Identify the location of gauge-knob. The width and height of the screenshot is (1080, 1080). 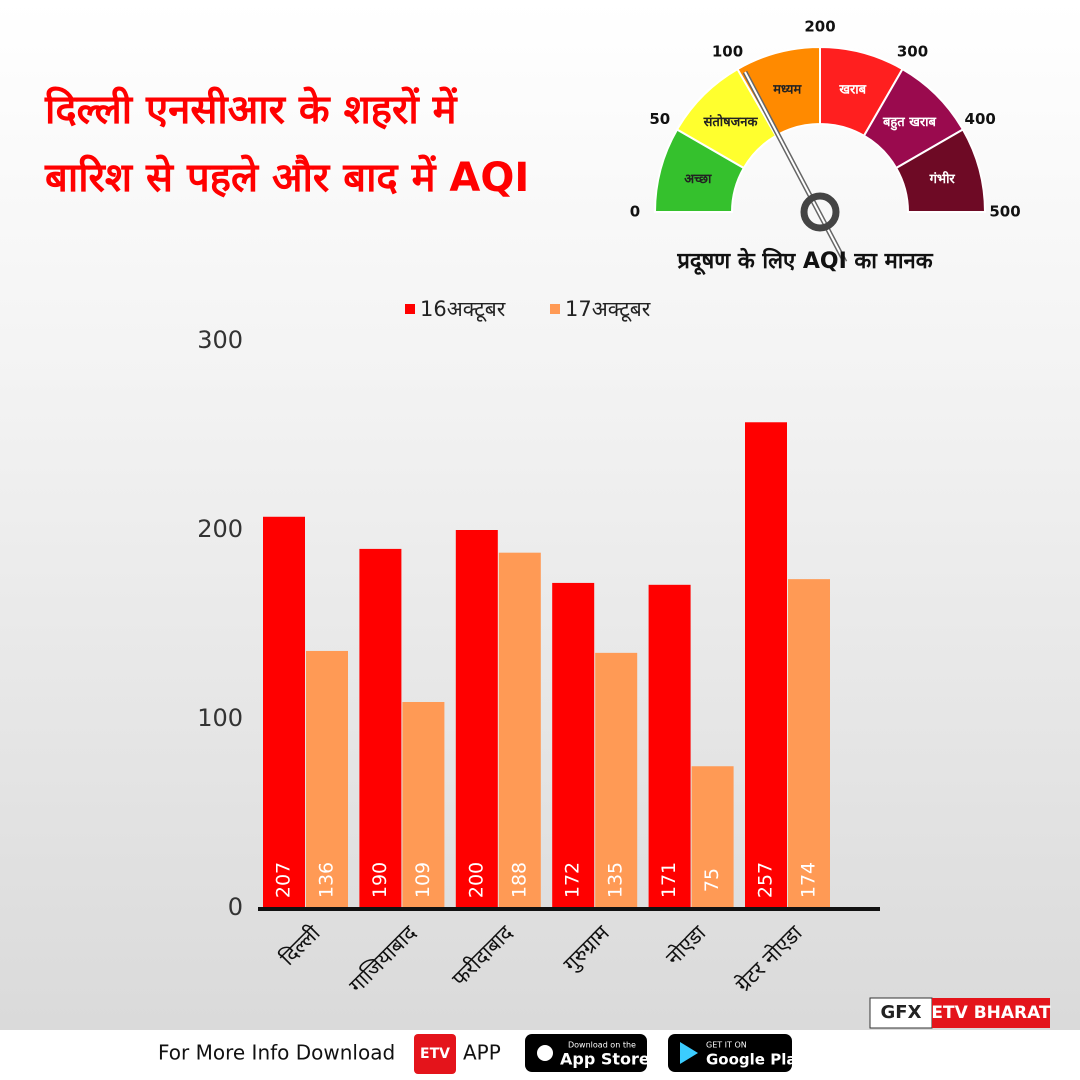
(820, 212).